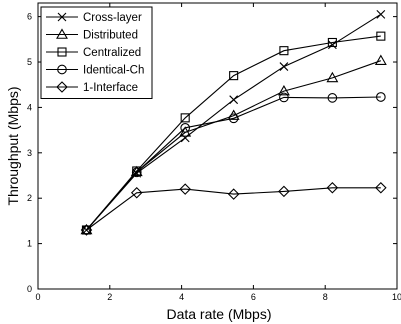 The height and width of the screenshot is (324, 401). What do you see at coordinates (29, 289) in the screenshot?
I see `y-tick-label: 0` at bounding box center [29, 289].